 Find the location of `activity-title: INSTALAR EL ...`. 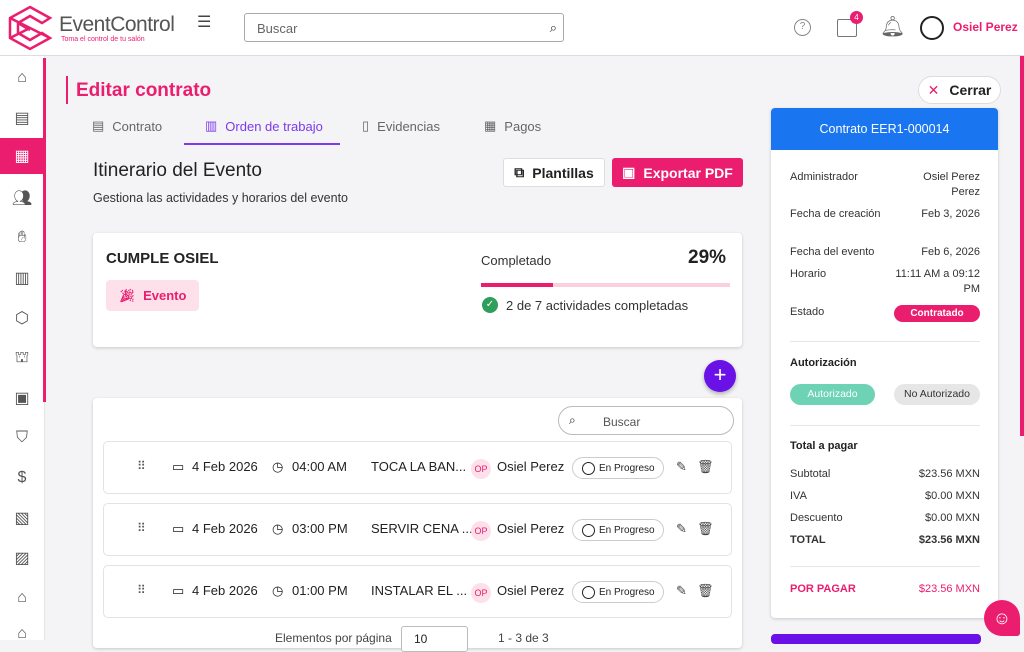

activity-title: INSTALAR EL ... is located at coordinates (419, 590).